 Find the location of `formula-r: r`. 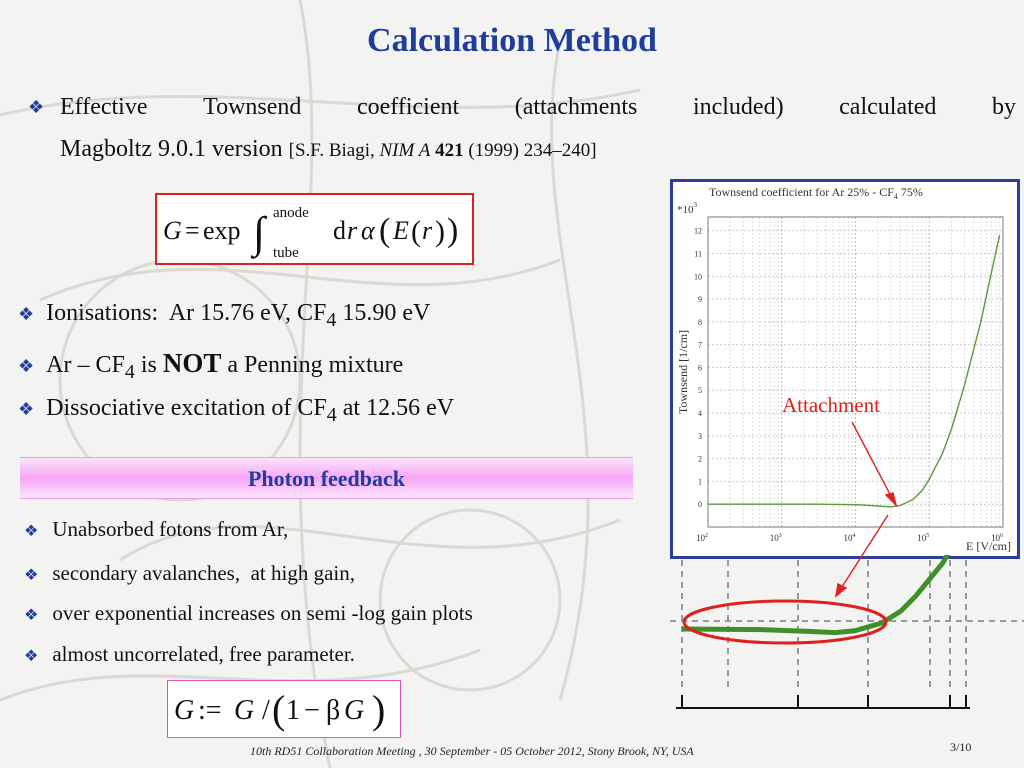

formula-r: r is located at coordinates (352, 230).